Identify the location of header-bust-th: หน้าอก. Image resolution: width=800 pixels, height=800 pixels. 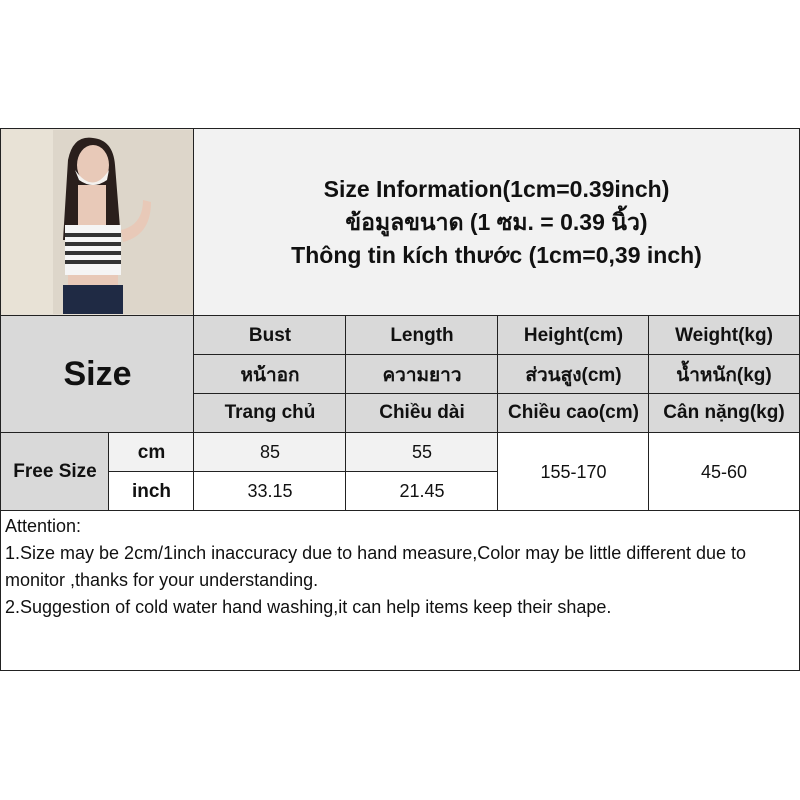
(270, 374).